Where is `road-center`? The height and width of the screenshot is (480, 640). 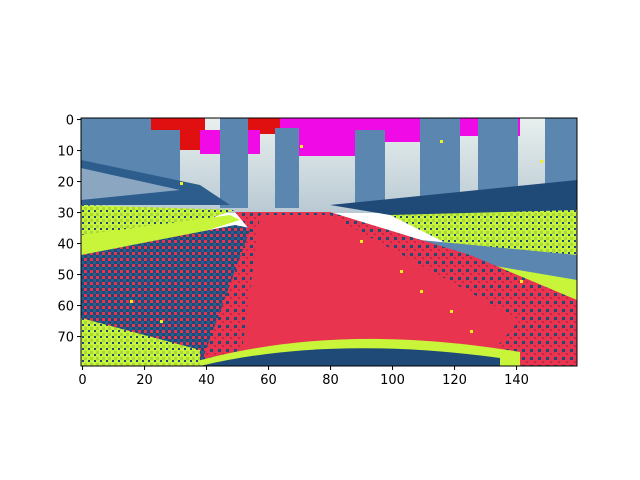 road-center is located at coordinates (380, 290).